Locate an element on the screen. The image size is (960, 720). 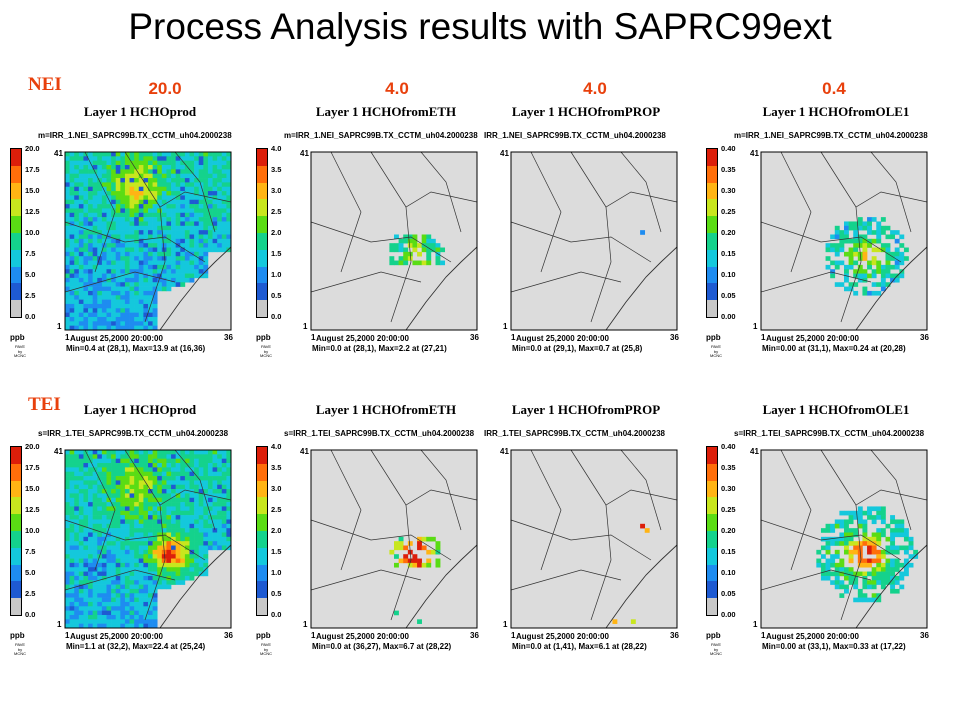
county-boundary is located at coordinates (581, 242).